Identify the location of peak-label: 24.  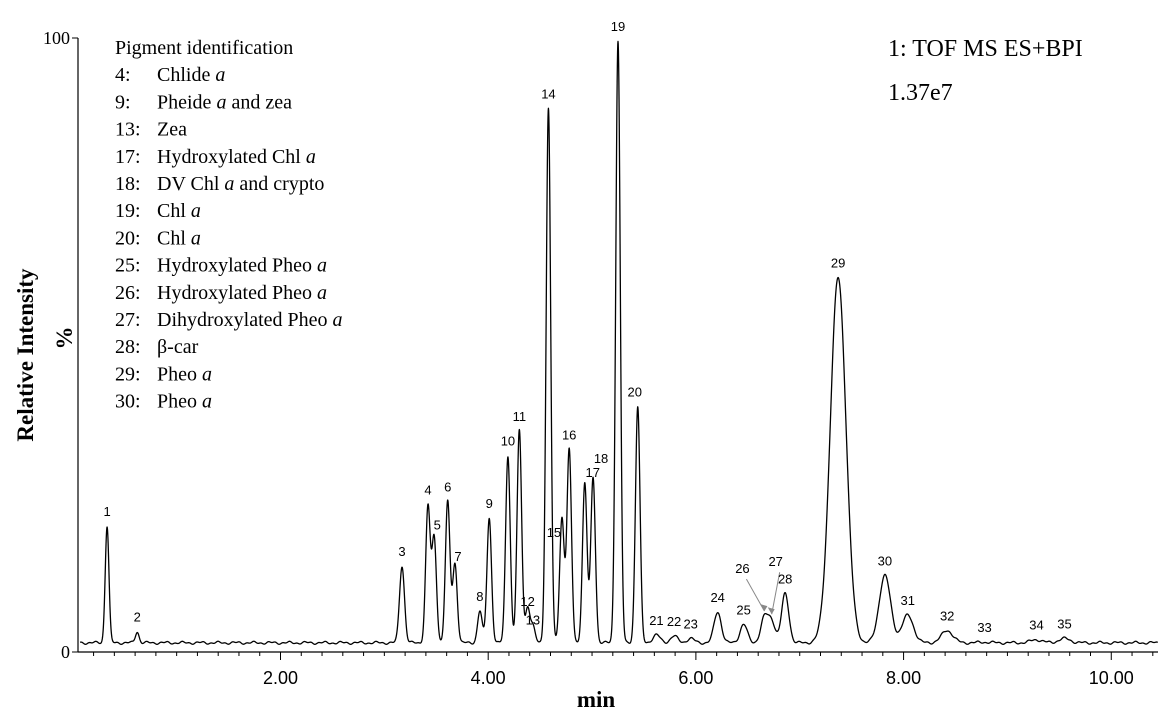
(717, 597).